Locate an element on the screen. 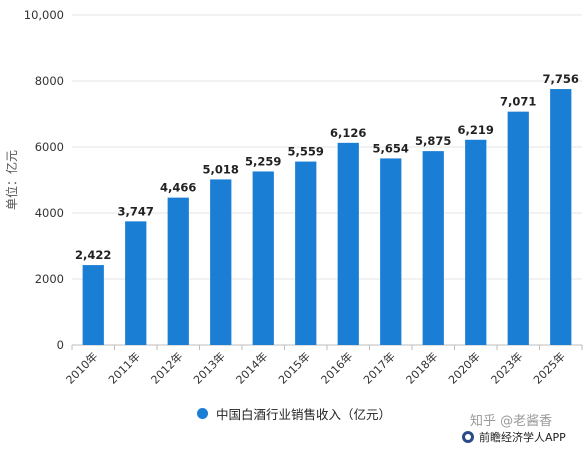  data-label: 7,071 is located at coordinates (518, 102).